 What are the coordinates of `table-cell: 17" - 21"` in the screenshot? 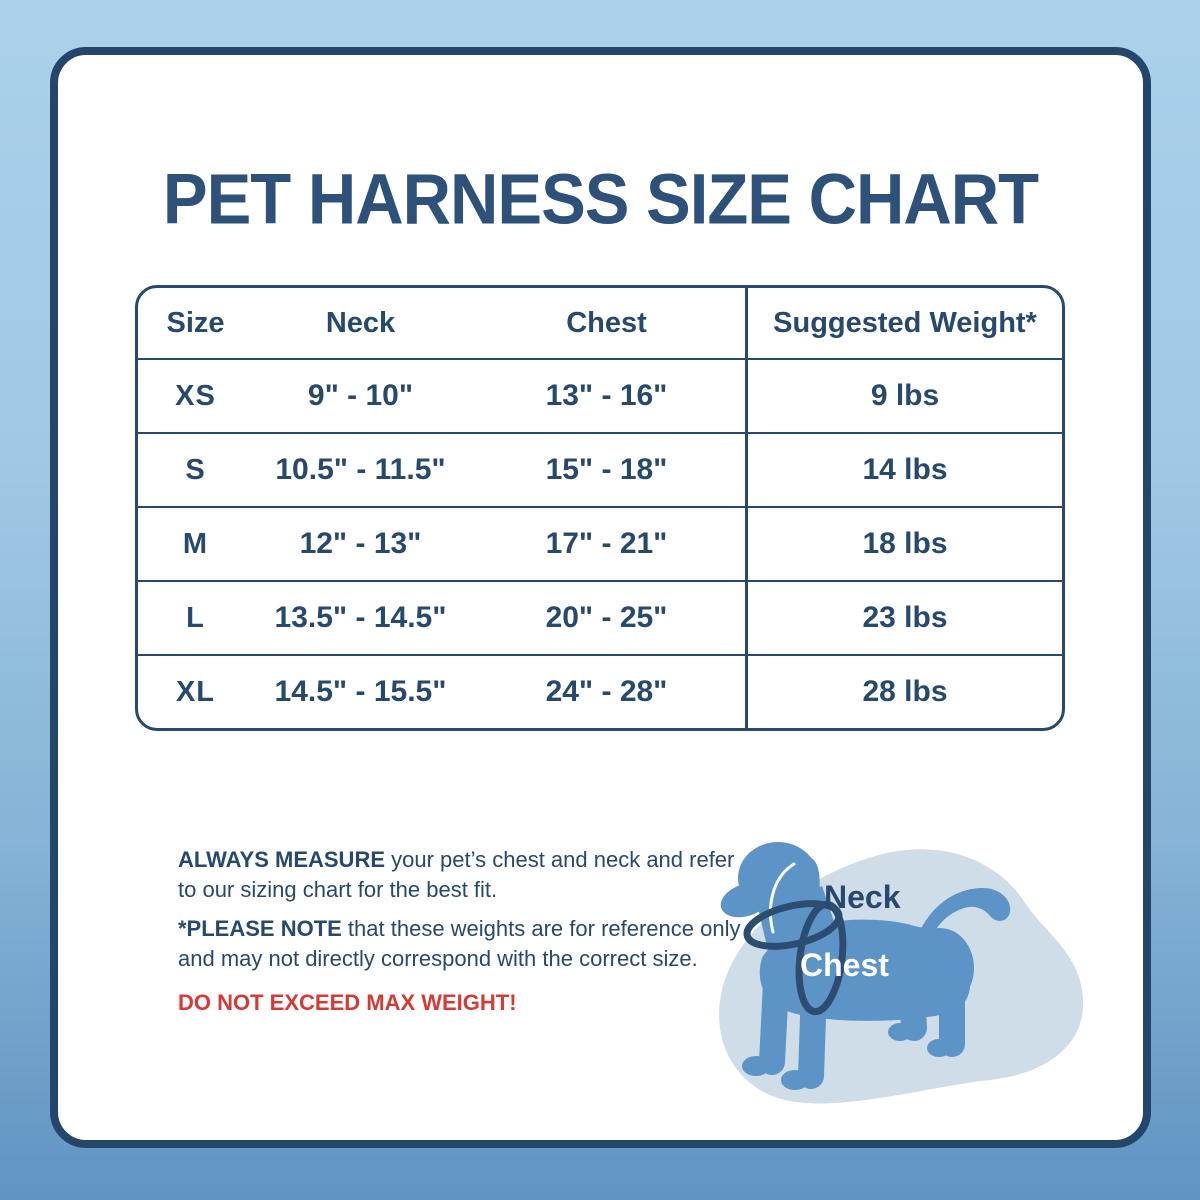 It's located at (606, 543).